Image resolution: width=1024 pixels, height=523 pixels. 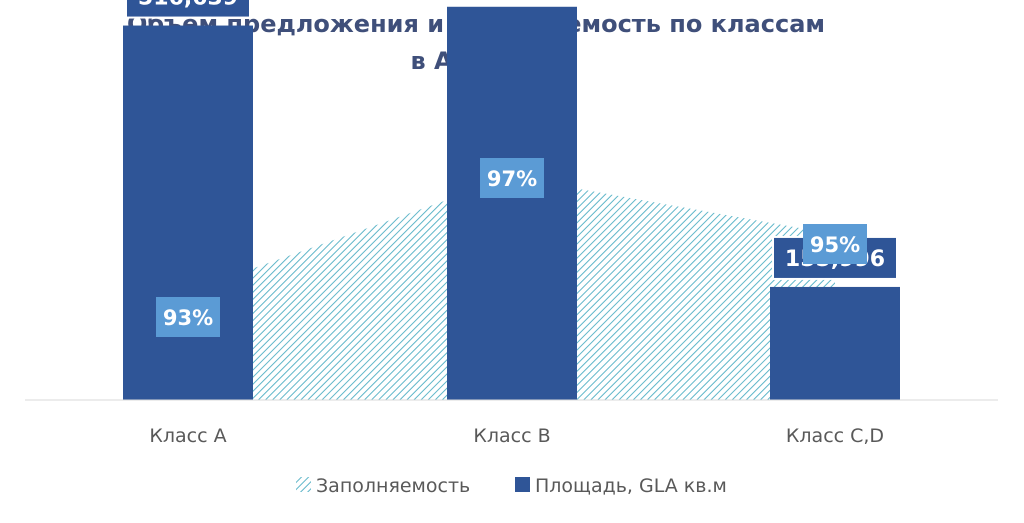 I want to click on value-label-bg-cd, so click(x=835, y=257).